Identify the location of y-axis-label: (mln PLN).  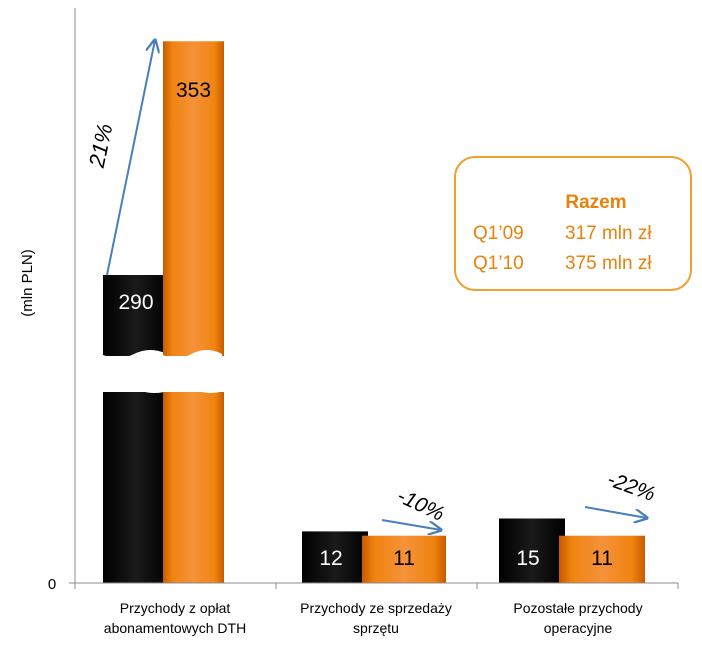
(27, 283).